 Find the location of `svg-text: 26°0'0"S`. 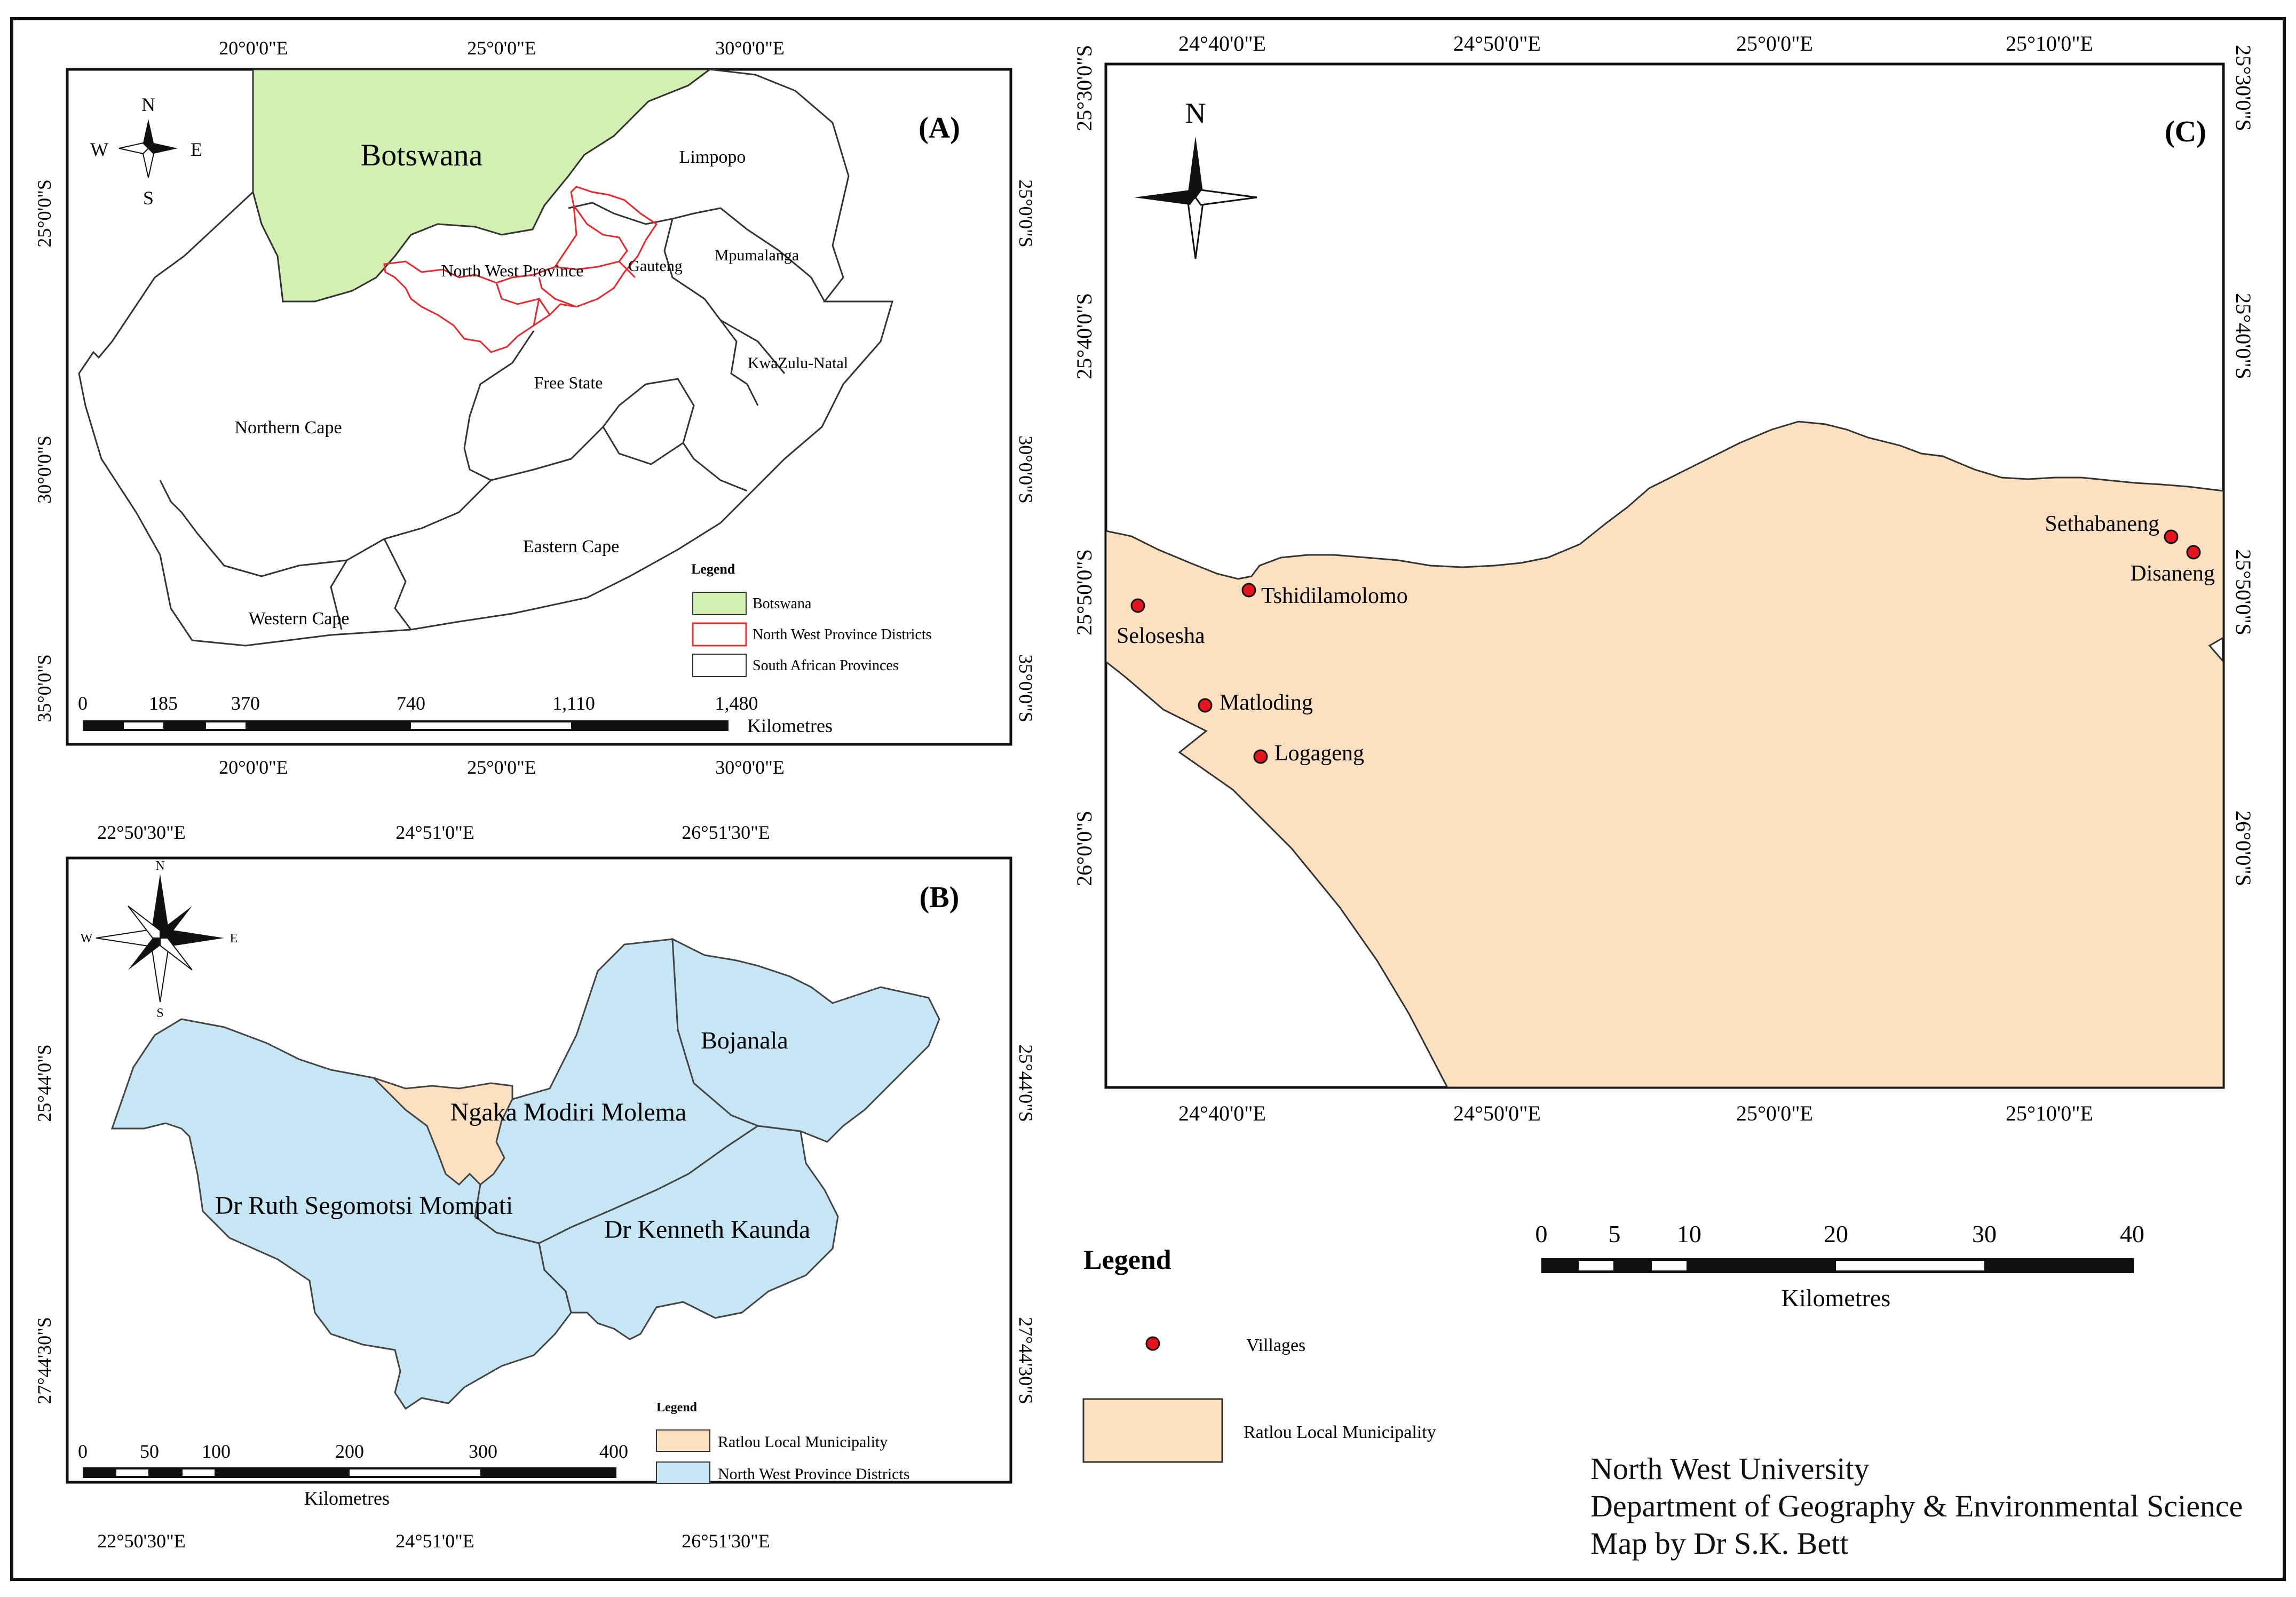

svg-text: 26°0'0"S is located at coordinates (2243, 848).